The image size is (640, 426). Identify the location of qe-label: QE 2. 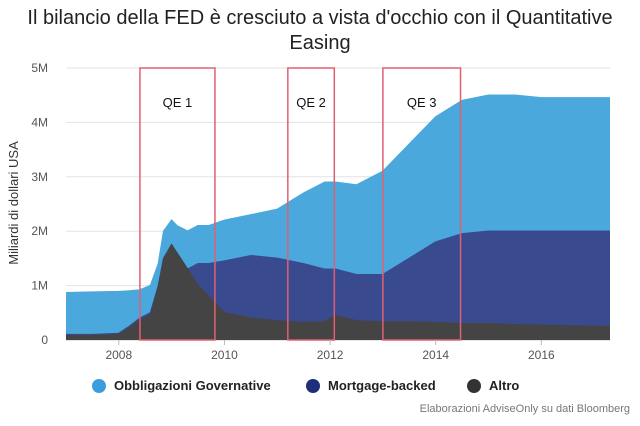
(311, 102).